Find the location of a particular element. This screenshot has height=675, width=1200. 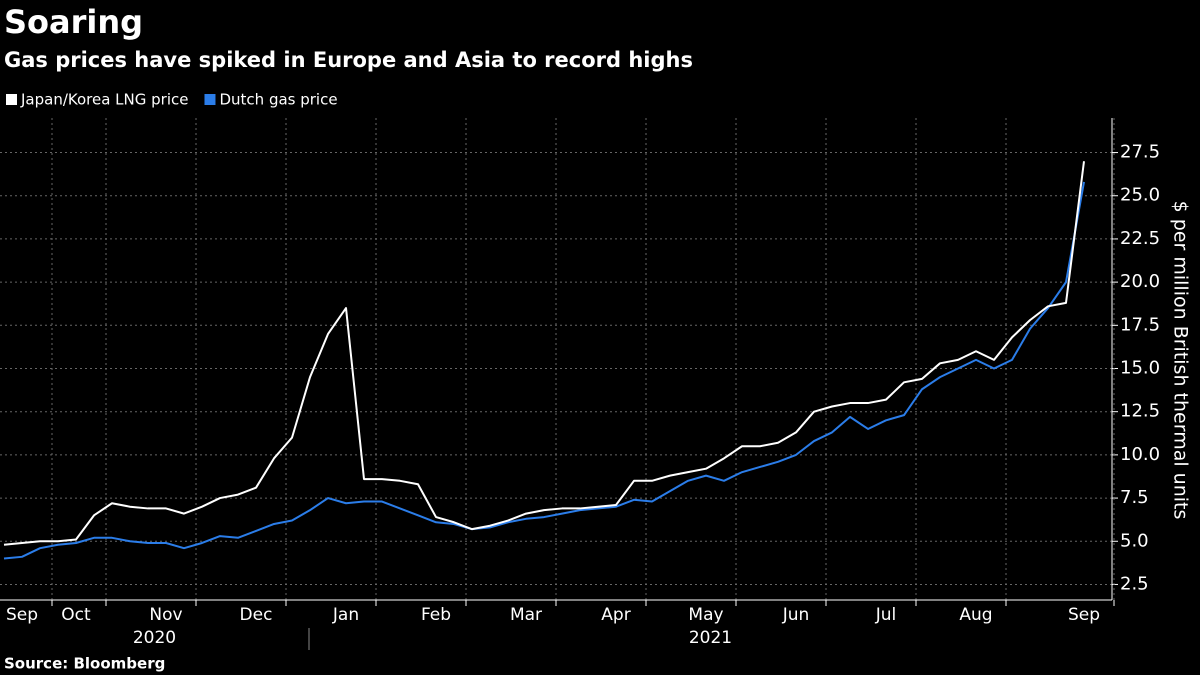

year-label: 2021 is located at coordinates (710, 638).